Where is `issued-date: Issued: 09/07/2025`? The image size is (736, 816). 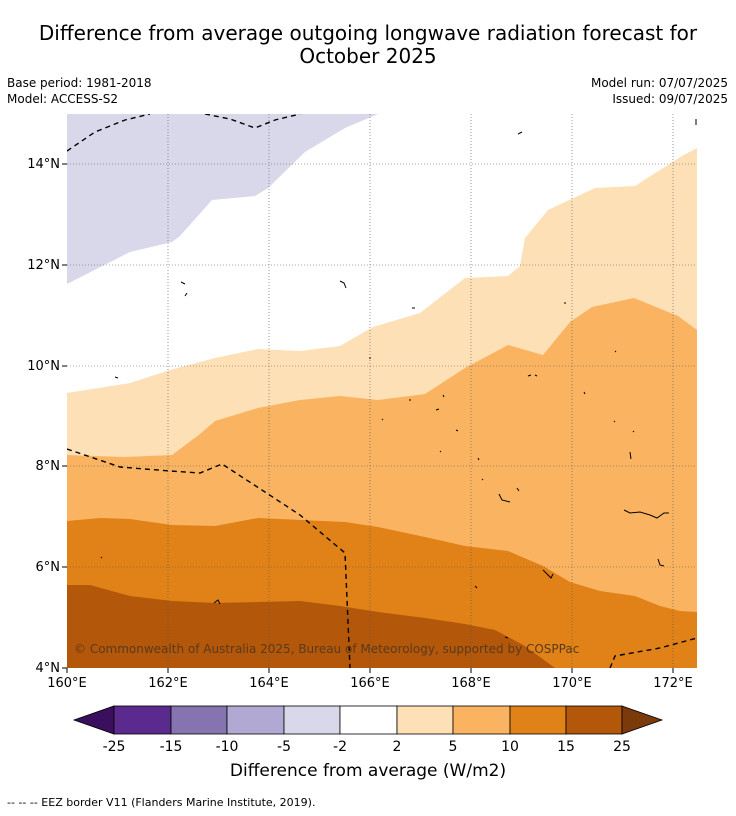 issued-date: Issued: 09/07/2025 is located at coordinates (670, 99).